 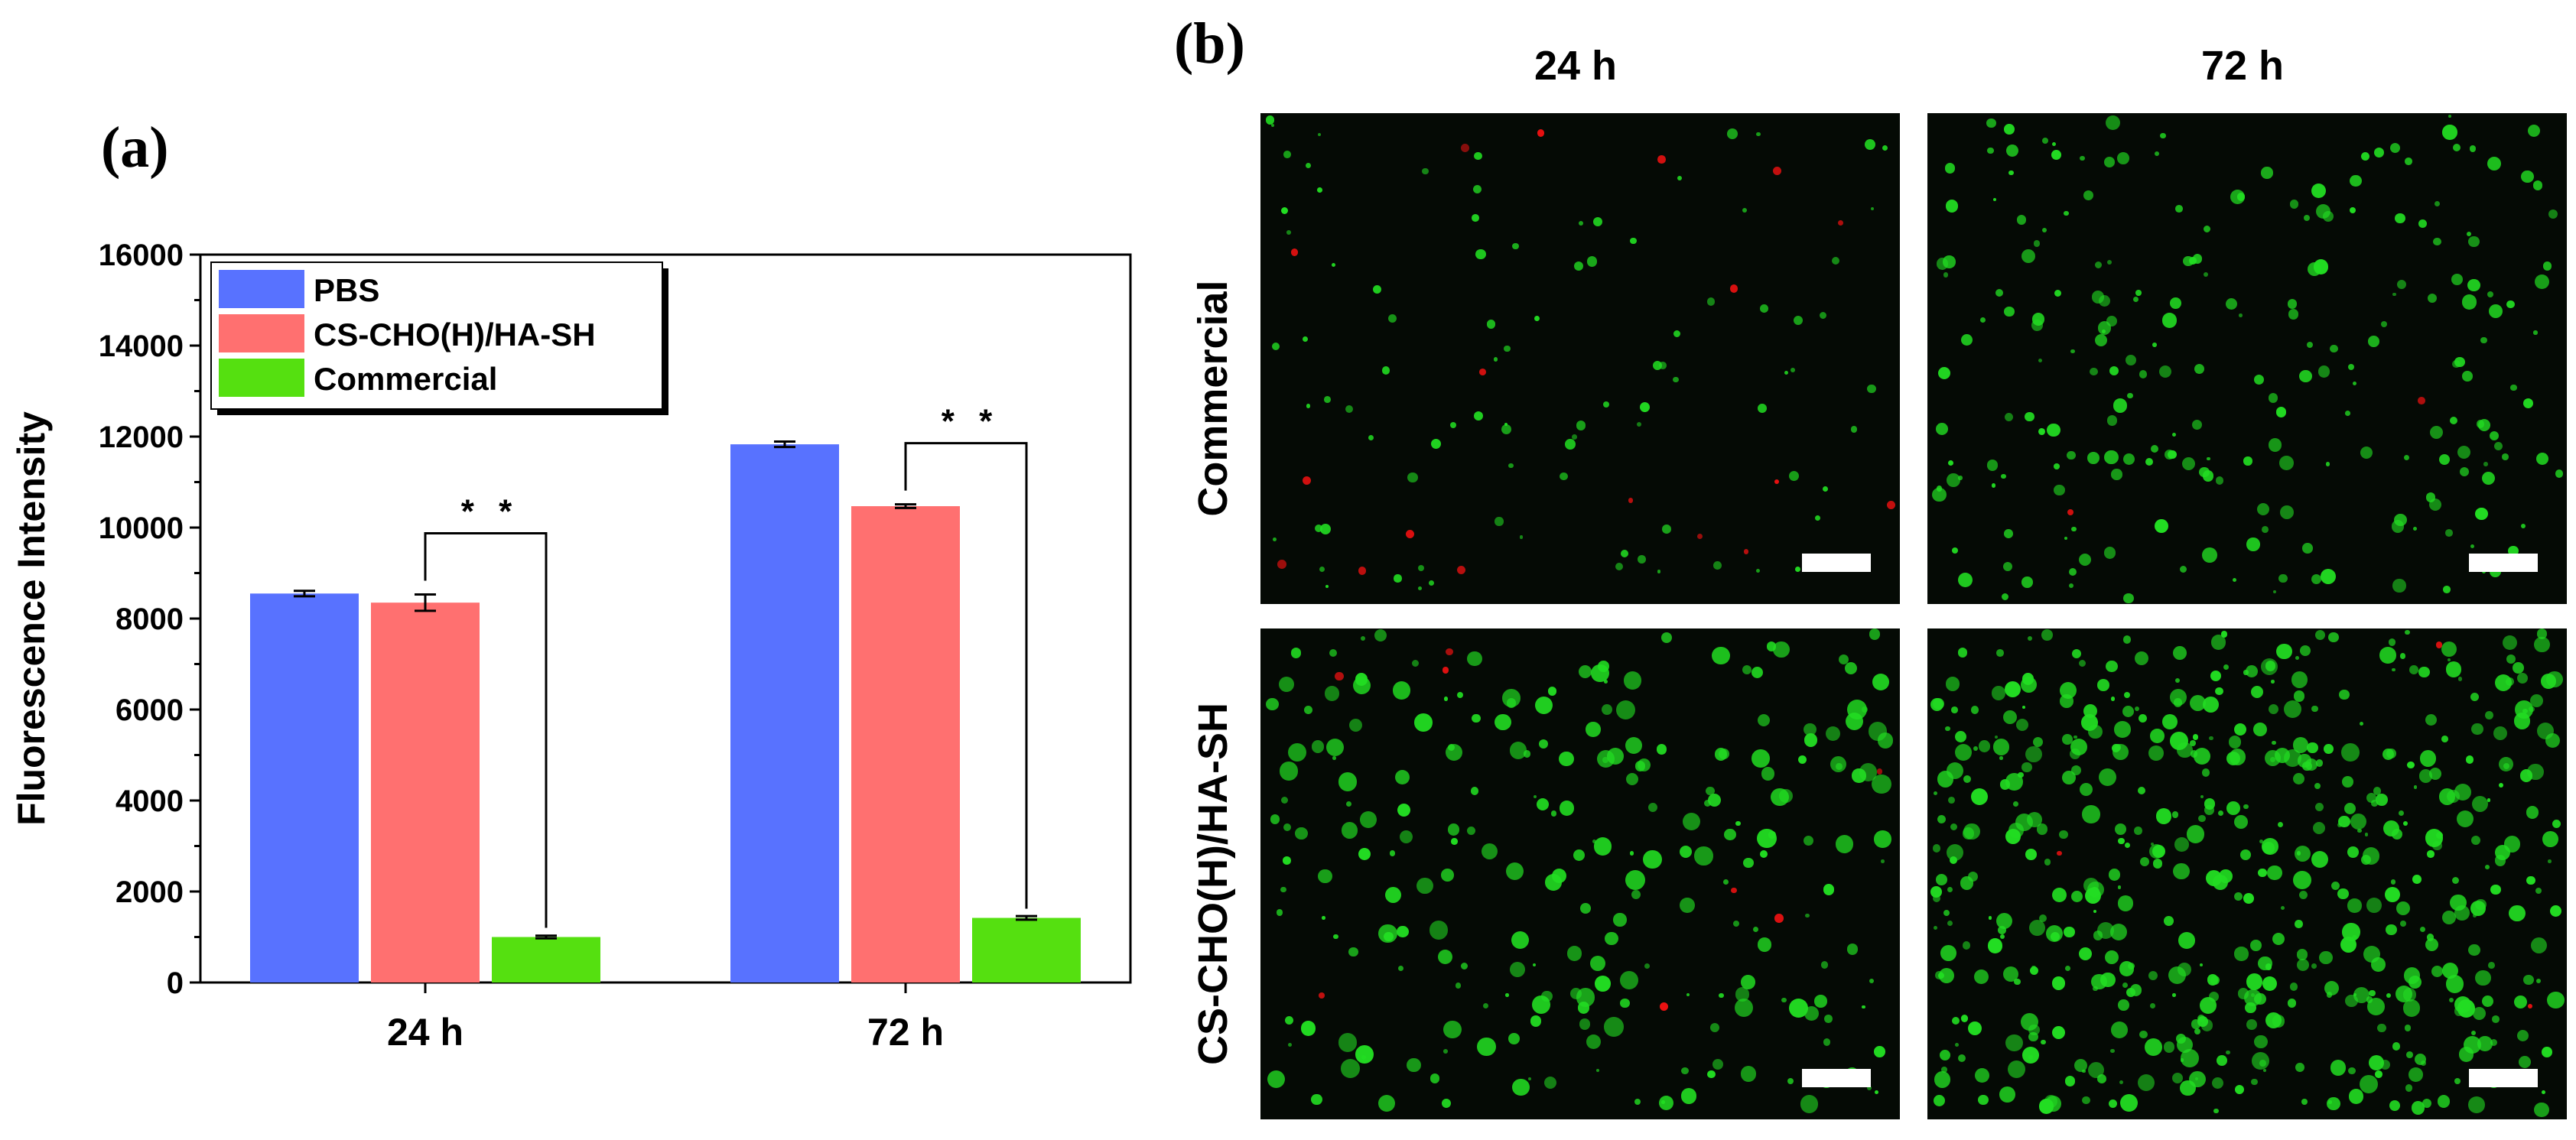 What do you see at coordinates (261, 378) in the screenshot?
I see `legend-swatch` at bounding box center [261, 378].